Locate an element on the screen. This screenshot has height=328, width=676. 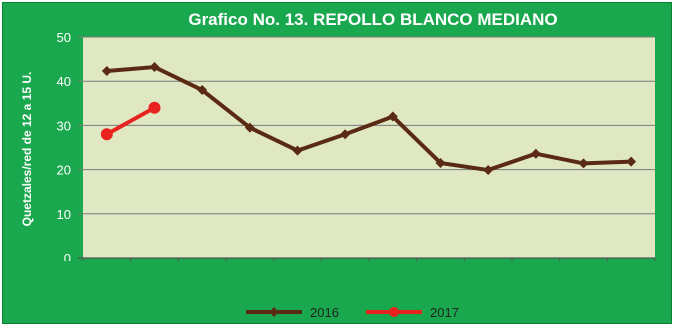
y-axis-label: Quetzales/red de 12 a 15 U. is located at coordinates (27, 149).